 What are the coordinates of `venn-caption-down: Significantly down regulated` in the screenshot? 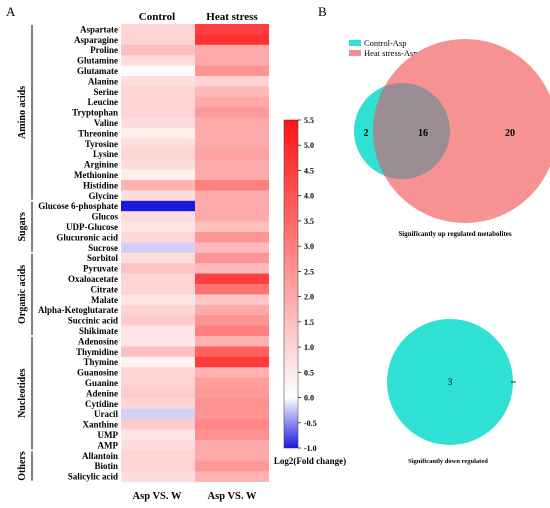 It's located at (448, 461).